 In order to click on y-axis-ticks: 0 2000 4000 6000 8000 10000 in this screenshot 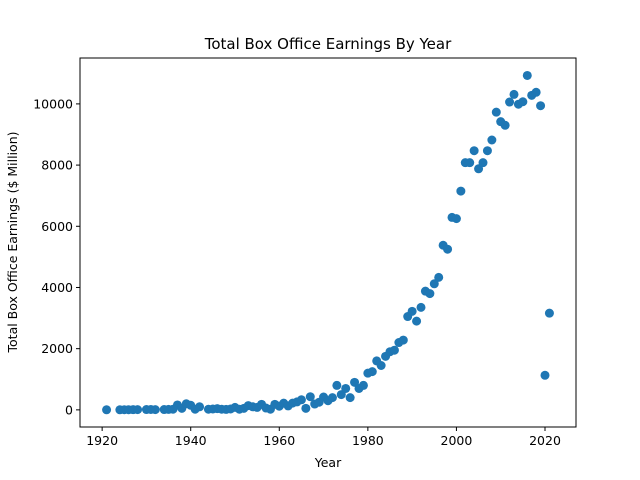, I will do `click(56, 256)`.